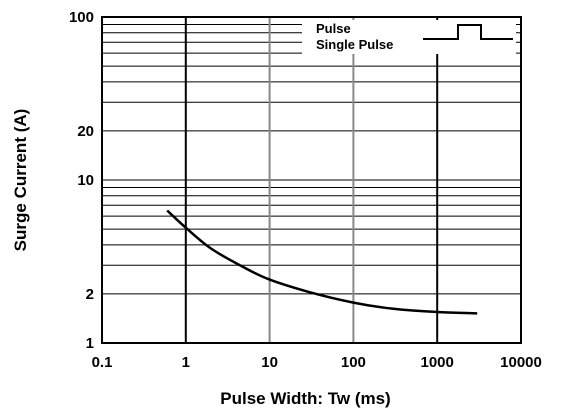 This screenshot has height=414, width=576. Describe the element at coordinates (90, 294) in the screenshot. I see `y-tick-label: 2` at that location.